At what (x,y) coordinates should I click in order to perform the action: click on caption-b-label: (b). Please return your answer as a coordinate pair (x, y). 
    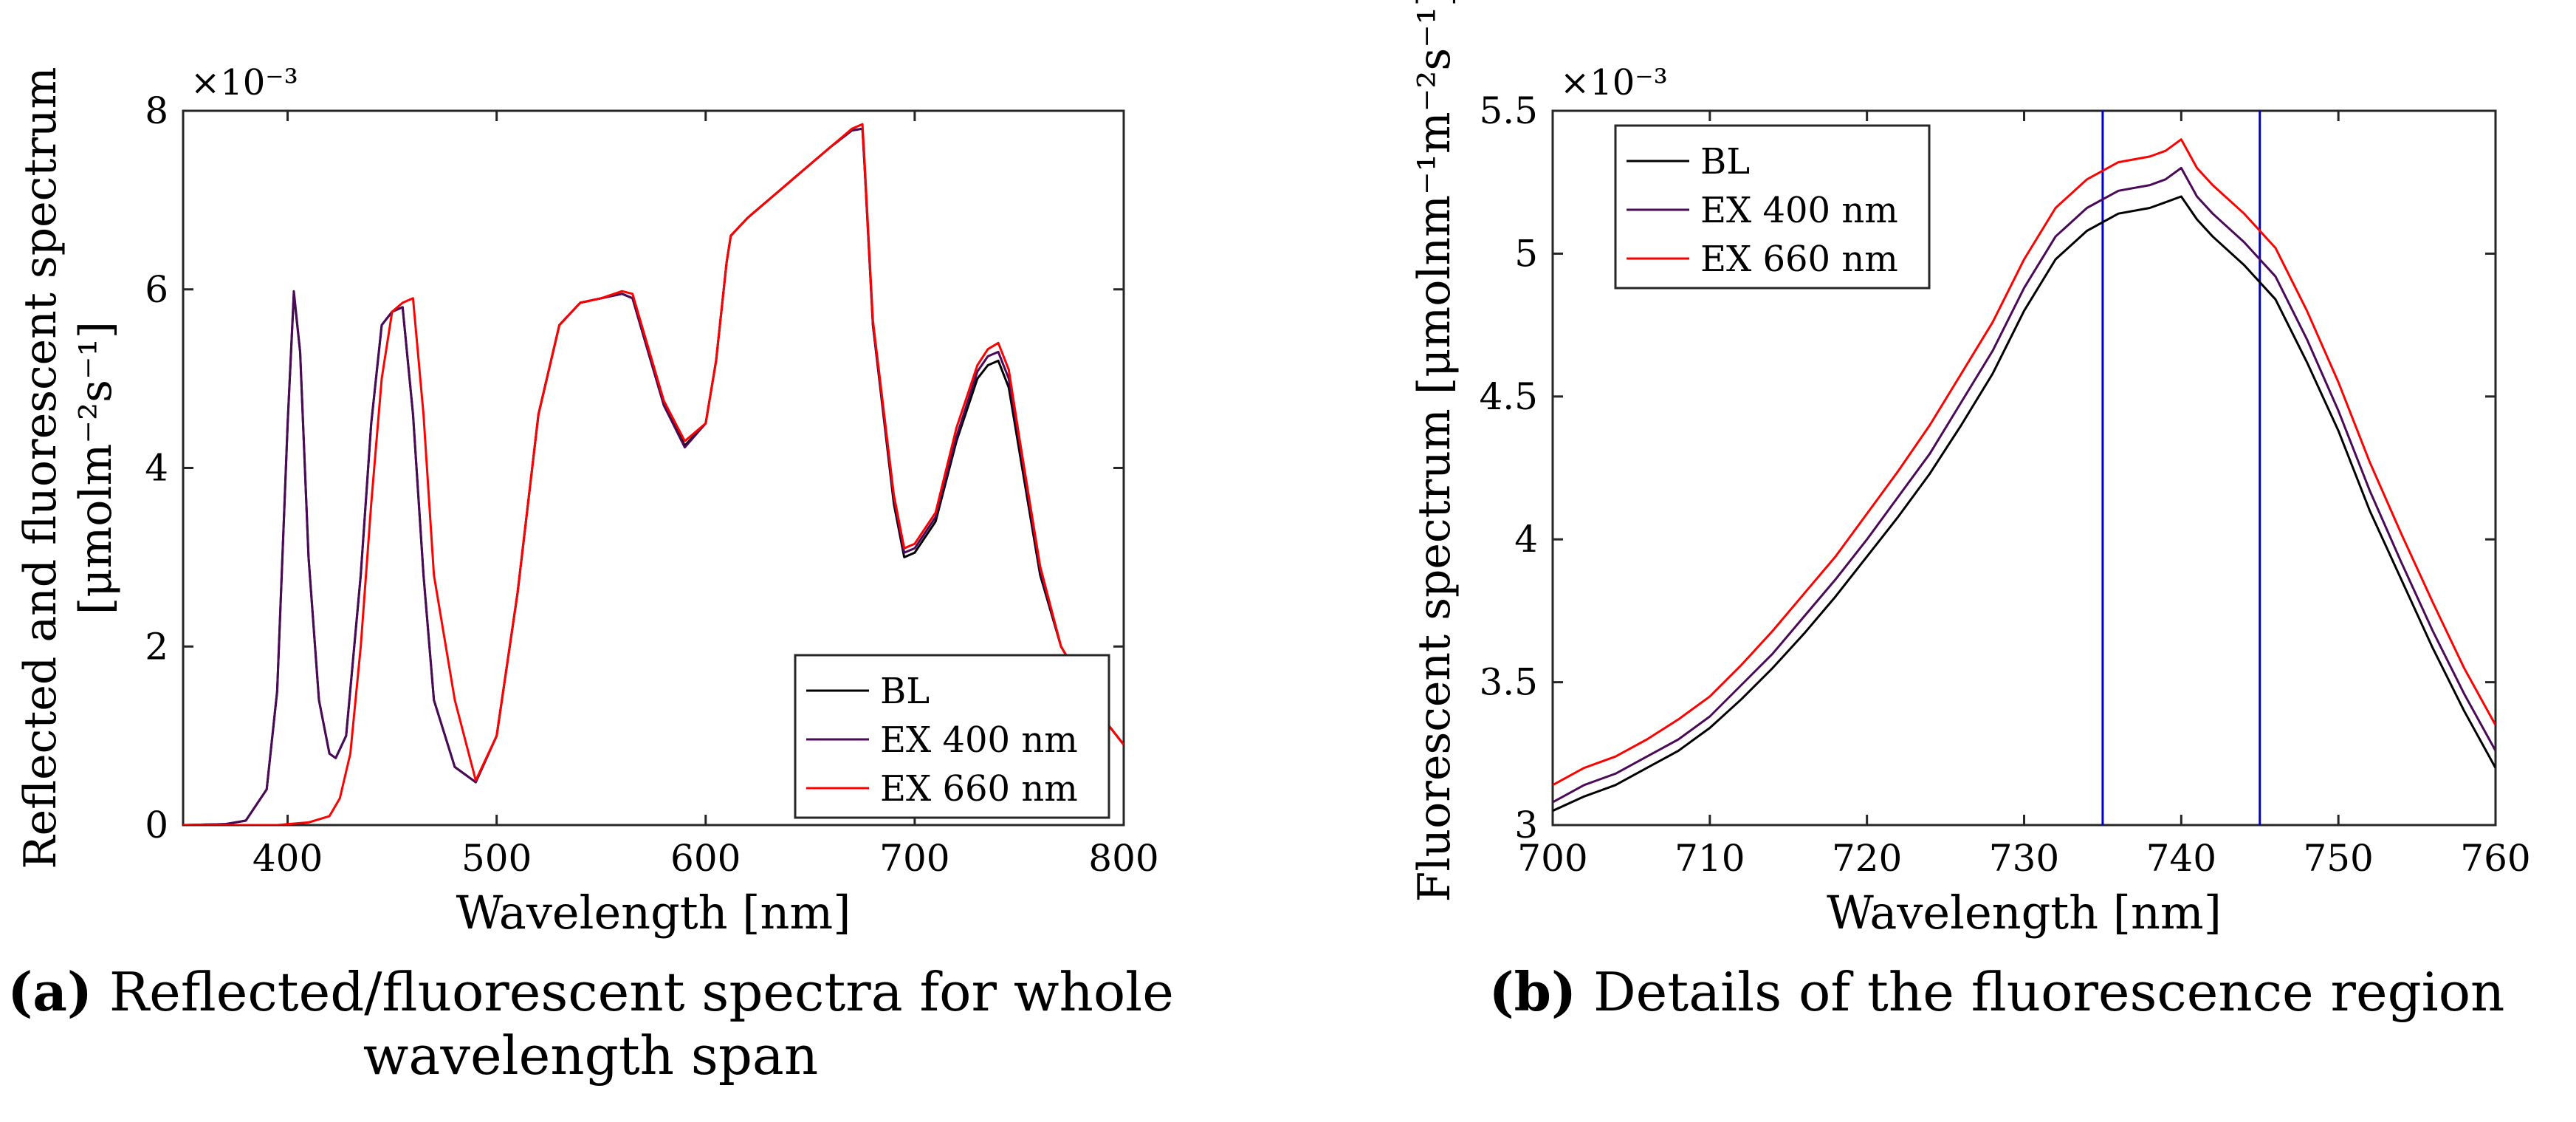
    Looking at the image, I should click on (1532, 991).